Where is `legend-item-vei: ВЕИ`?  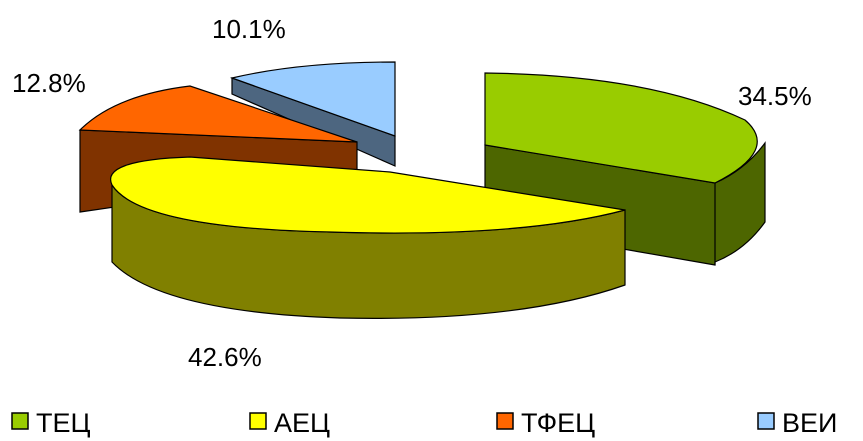 legend-item-vei: ВЕИ is located at coordinates (797, 423).